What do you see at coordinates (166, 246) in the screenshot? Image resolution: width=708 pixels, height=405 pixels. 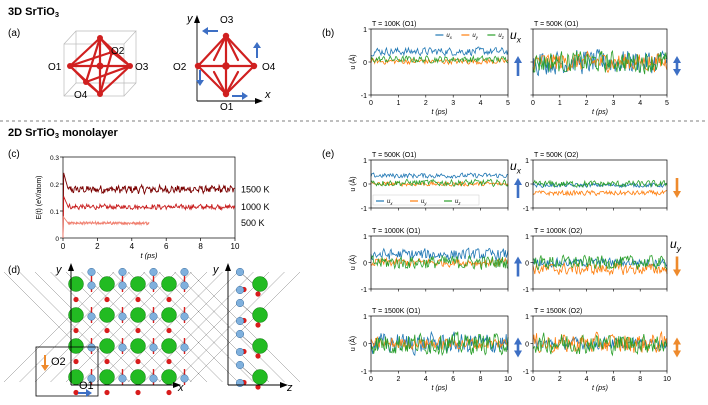 I see `chart-c-xtick-label: 6` at bounding box center [166, 246].